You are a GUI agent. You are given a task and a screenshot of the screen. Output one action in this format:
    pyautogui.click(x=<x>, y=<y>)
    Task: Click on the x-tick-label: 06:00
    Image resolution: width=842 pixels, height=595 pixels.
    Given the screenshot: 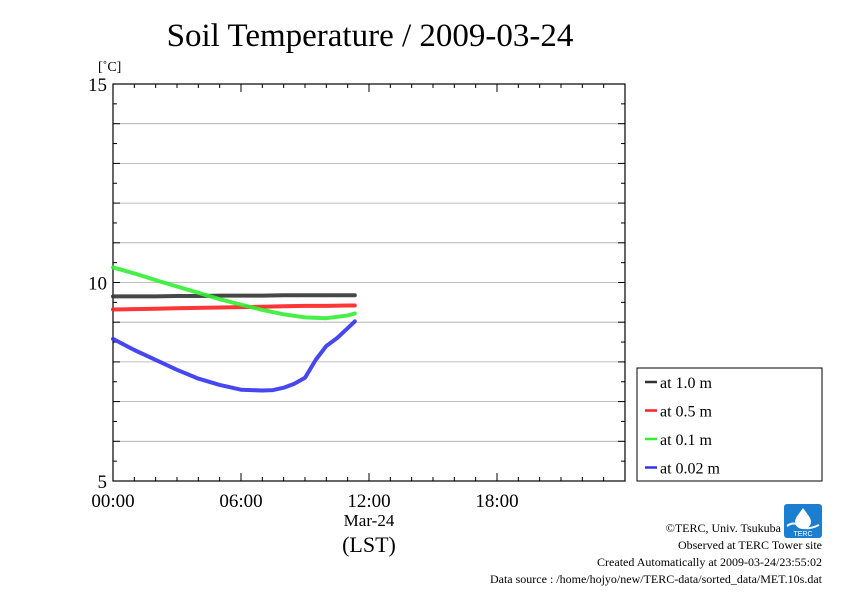 What is the action you would take?
    pyautogui.click(x=240, y=501)
    